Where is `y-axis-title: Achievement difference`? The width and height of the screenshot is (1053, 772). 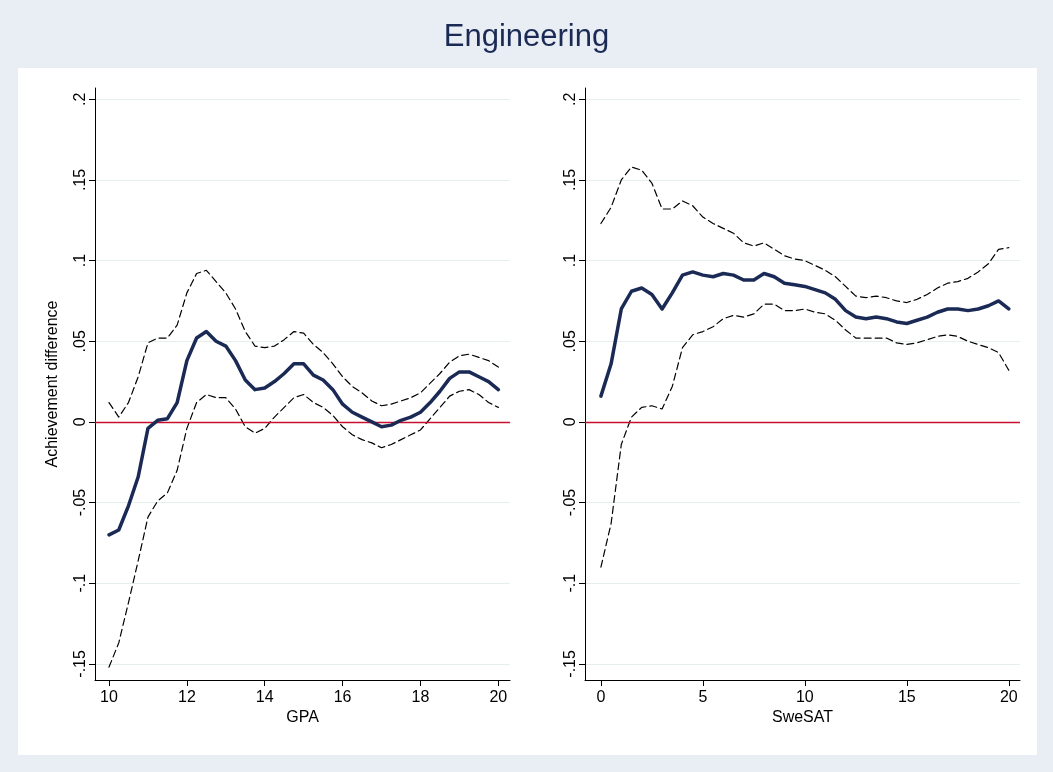
y-axis-title: Achievement difference is located at coordinates (51, 384).